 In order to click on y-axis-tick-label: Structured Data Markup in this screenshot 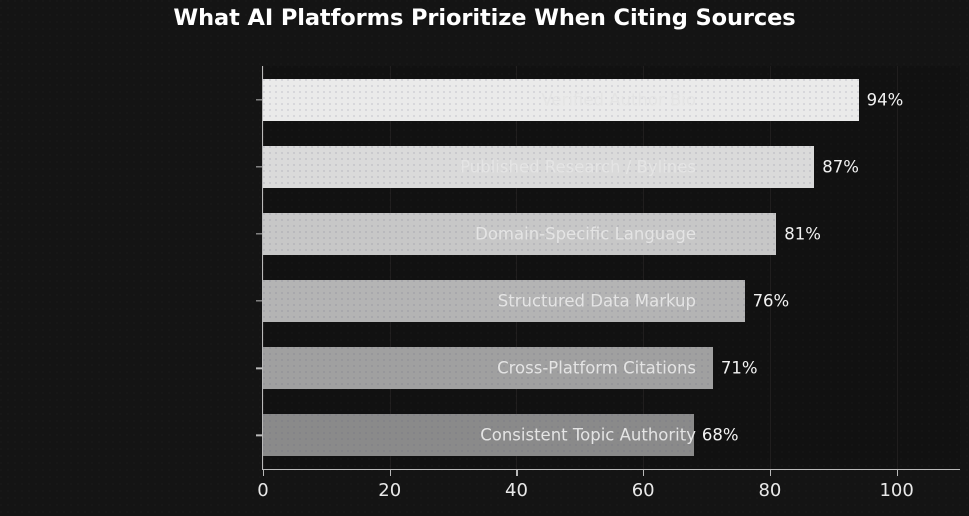, I will do `click(596, 301)`.